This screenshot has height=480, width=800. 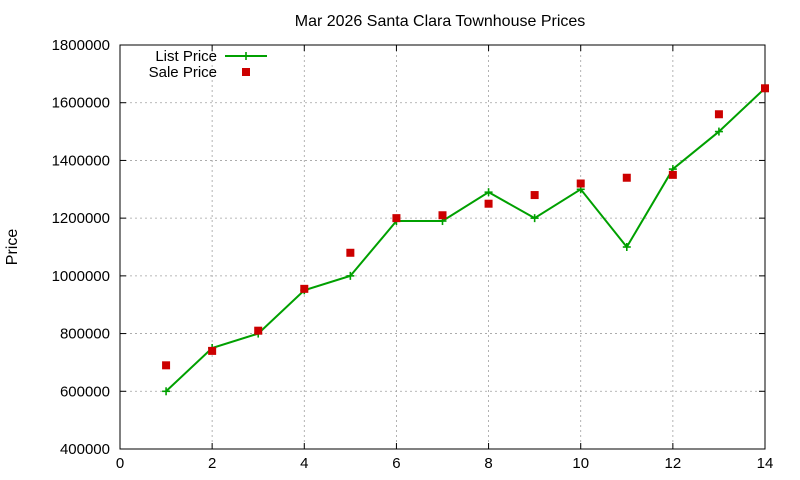 I want to click on x-tick-label: 10, so click(x=580, y=463).